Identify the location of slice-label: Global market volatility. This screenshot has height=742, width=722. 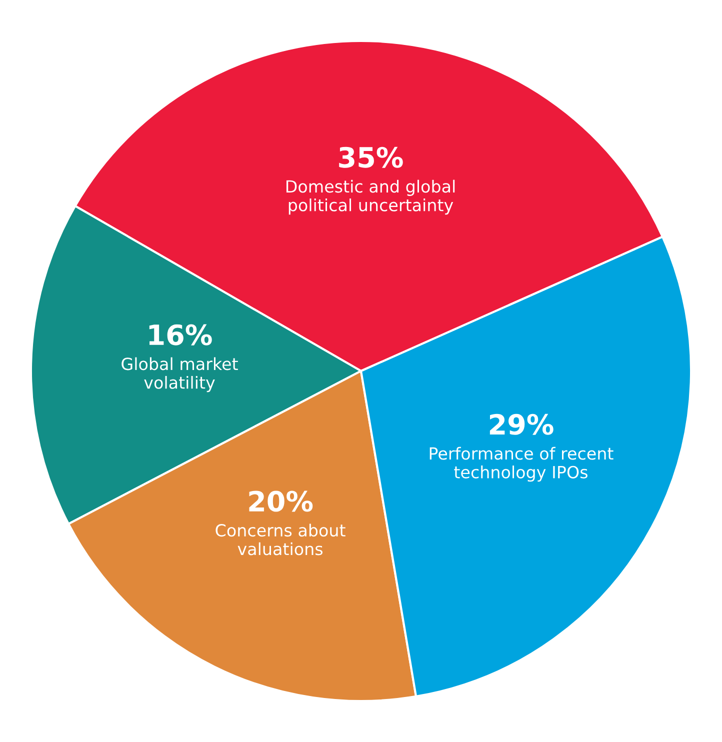
(180, 374).